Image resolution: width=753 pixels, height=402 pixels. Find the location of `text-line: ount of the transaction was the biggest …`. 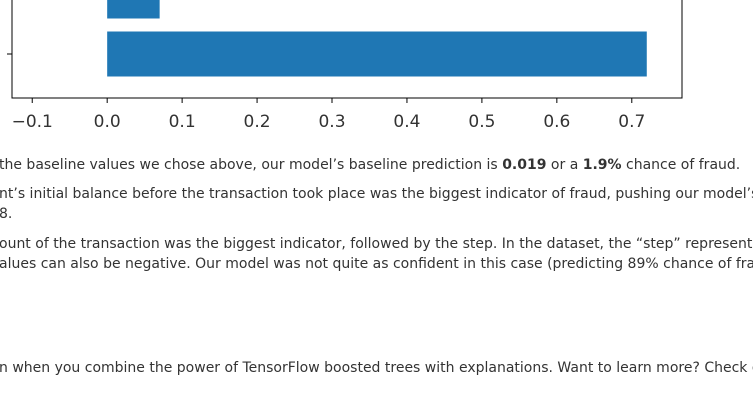

text-line: ount of the transaction was the biggest … is located at coordinates (376, 244).